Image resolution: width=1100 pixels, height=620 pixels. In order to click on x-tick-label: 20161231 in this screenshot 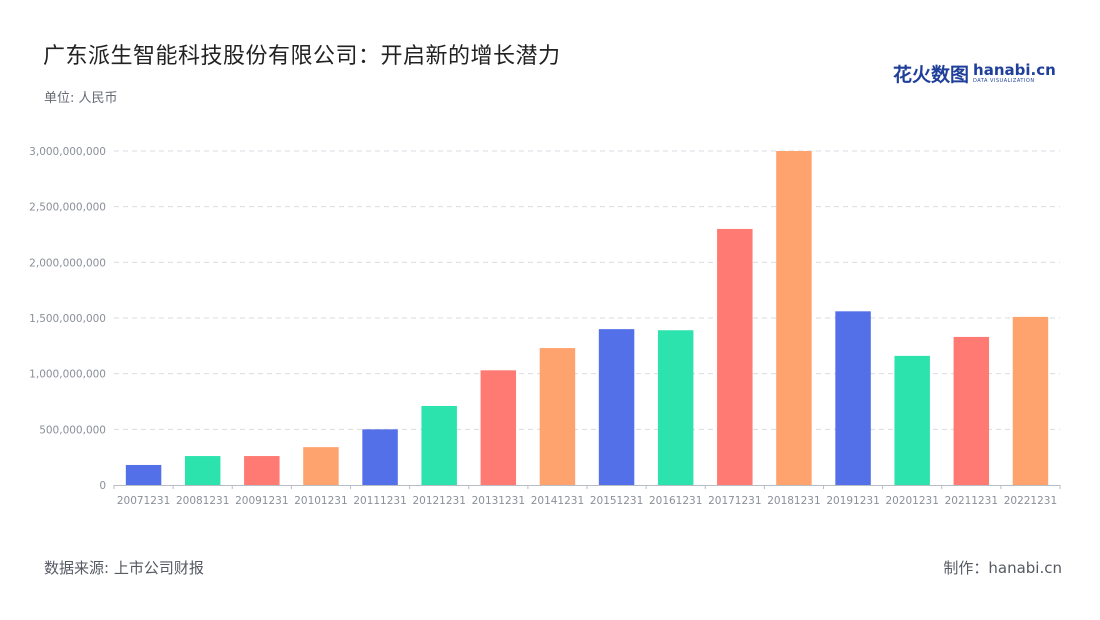, I will do `click(675, 501)`.